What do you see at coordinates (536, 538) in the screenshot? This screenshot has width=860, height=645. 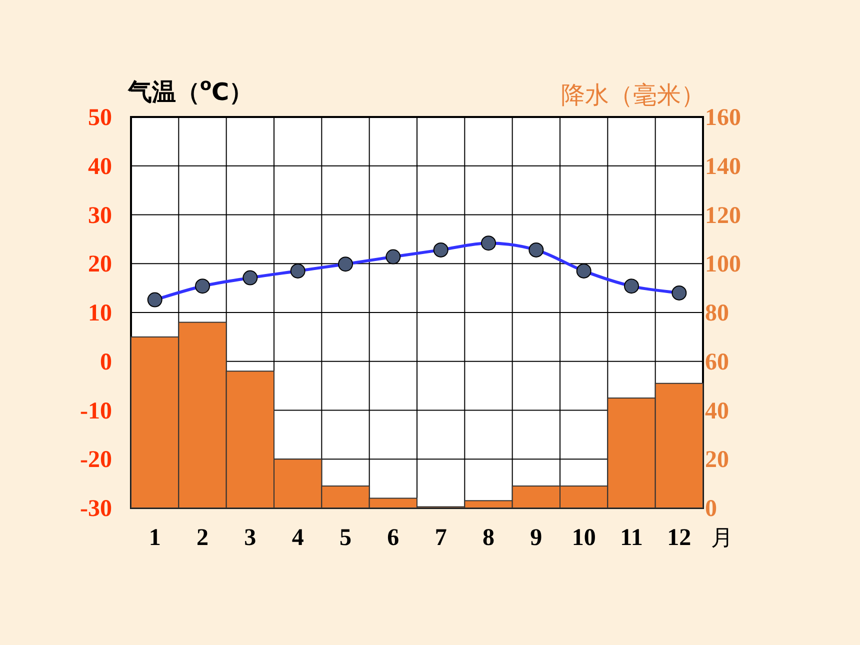 I see `x-tick-label: 9` at bounding box center [536, 538].